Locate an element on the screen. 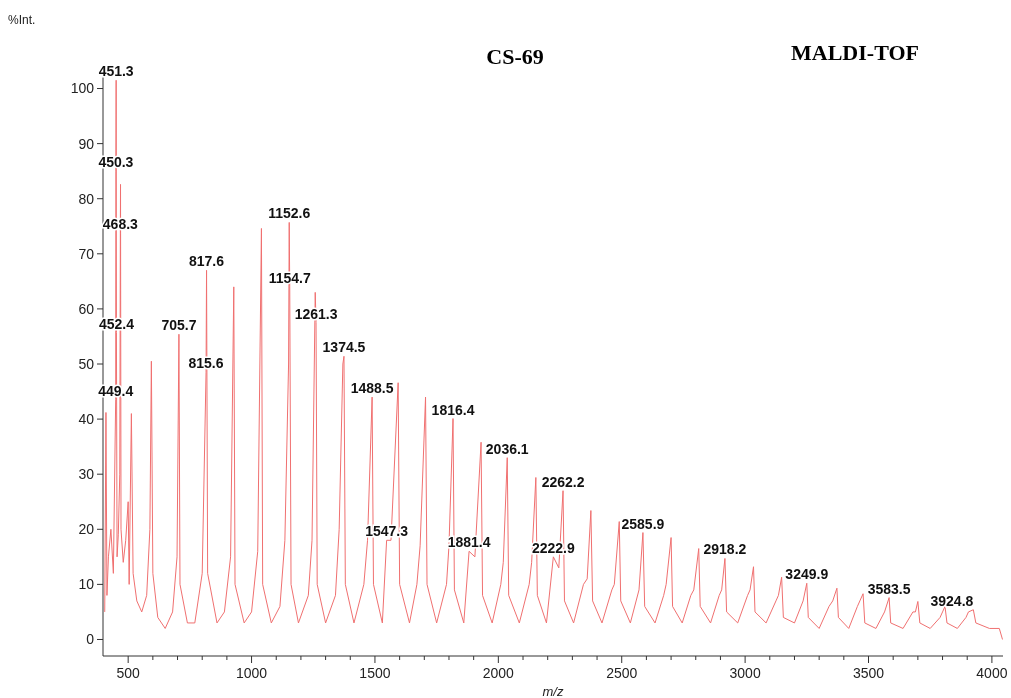 This screenshot has height=698, width=1011. y-tick-label: 100 is located at coordinates (82, 88).